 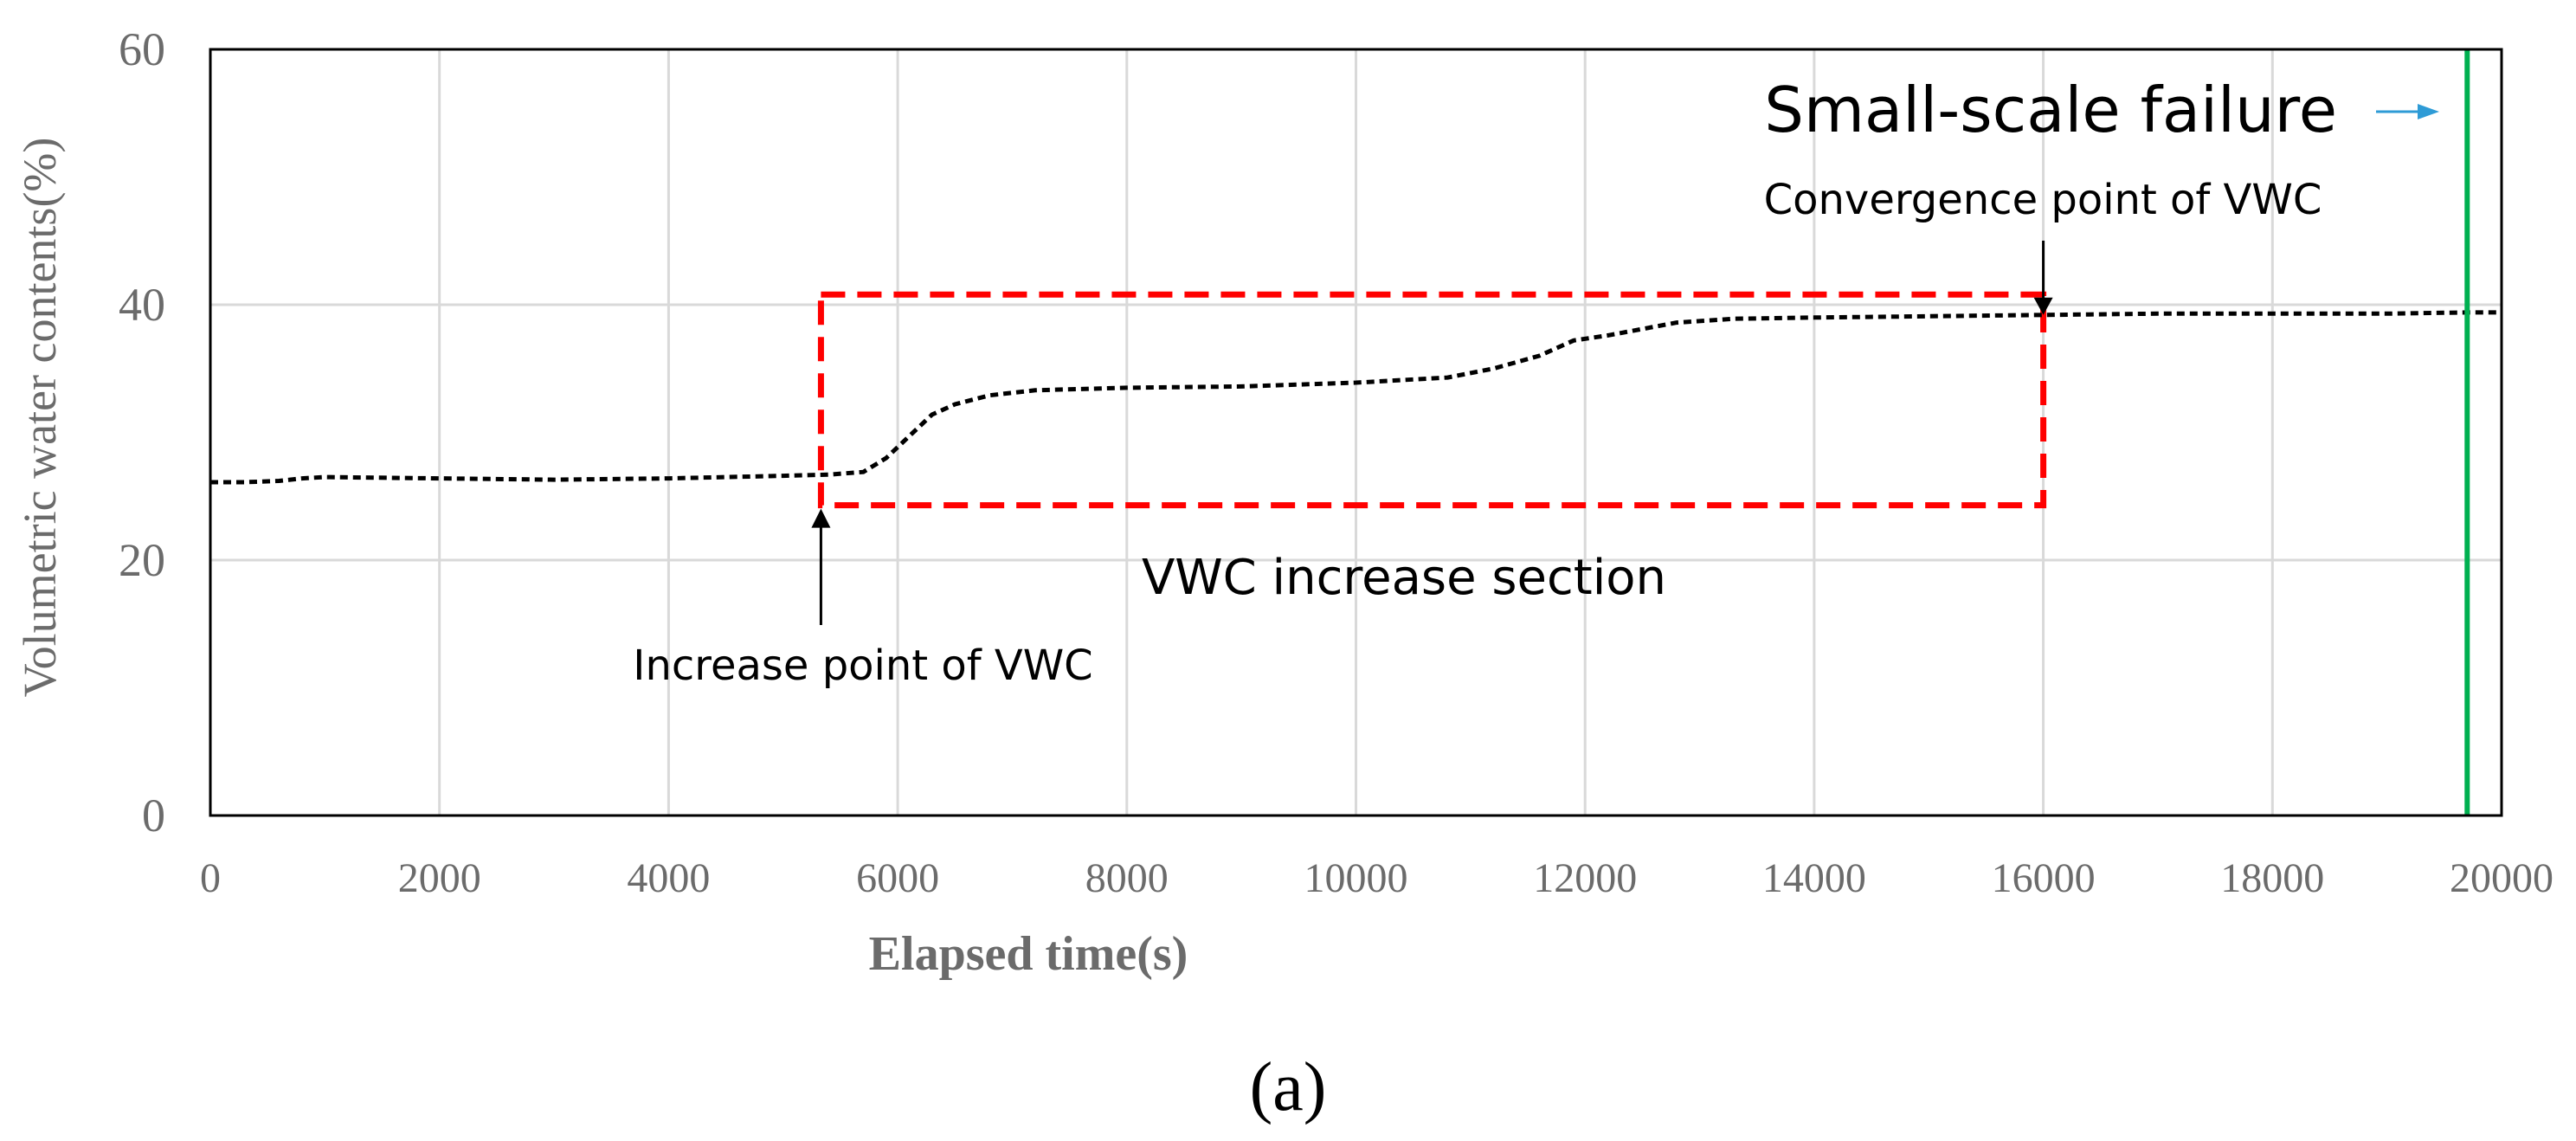 What do you see at coordinates (2050, 110) in the screenshot?
I see `small-scale-failure-label: Small-scale failure` at bounding box center [2050, 110].